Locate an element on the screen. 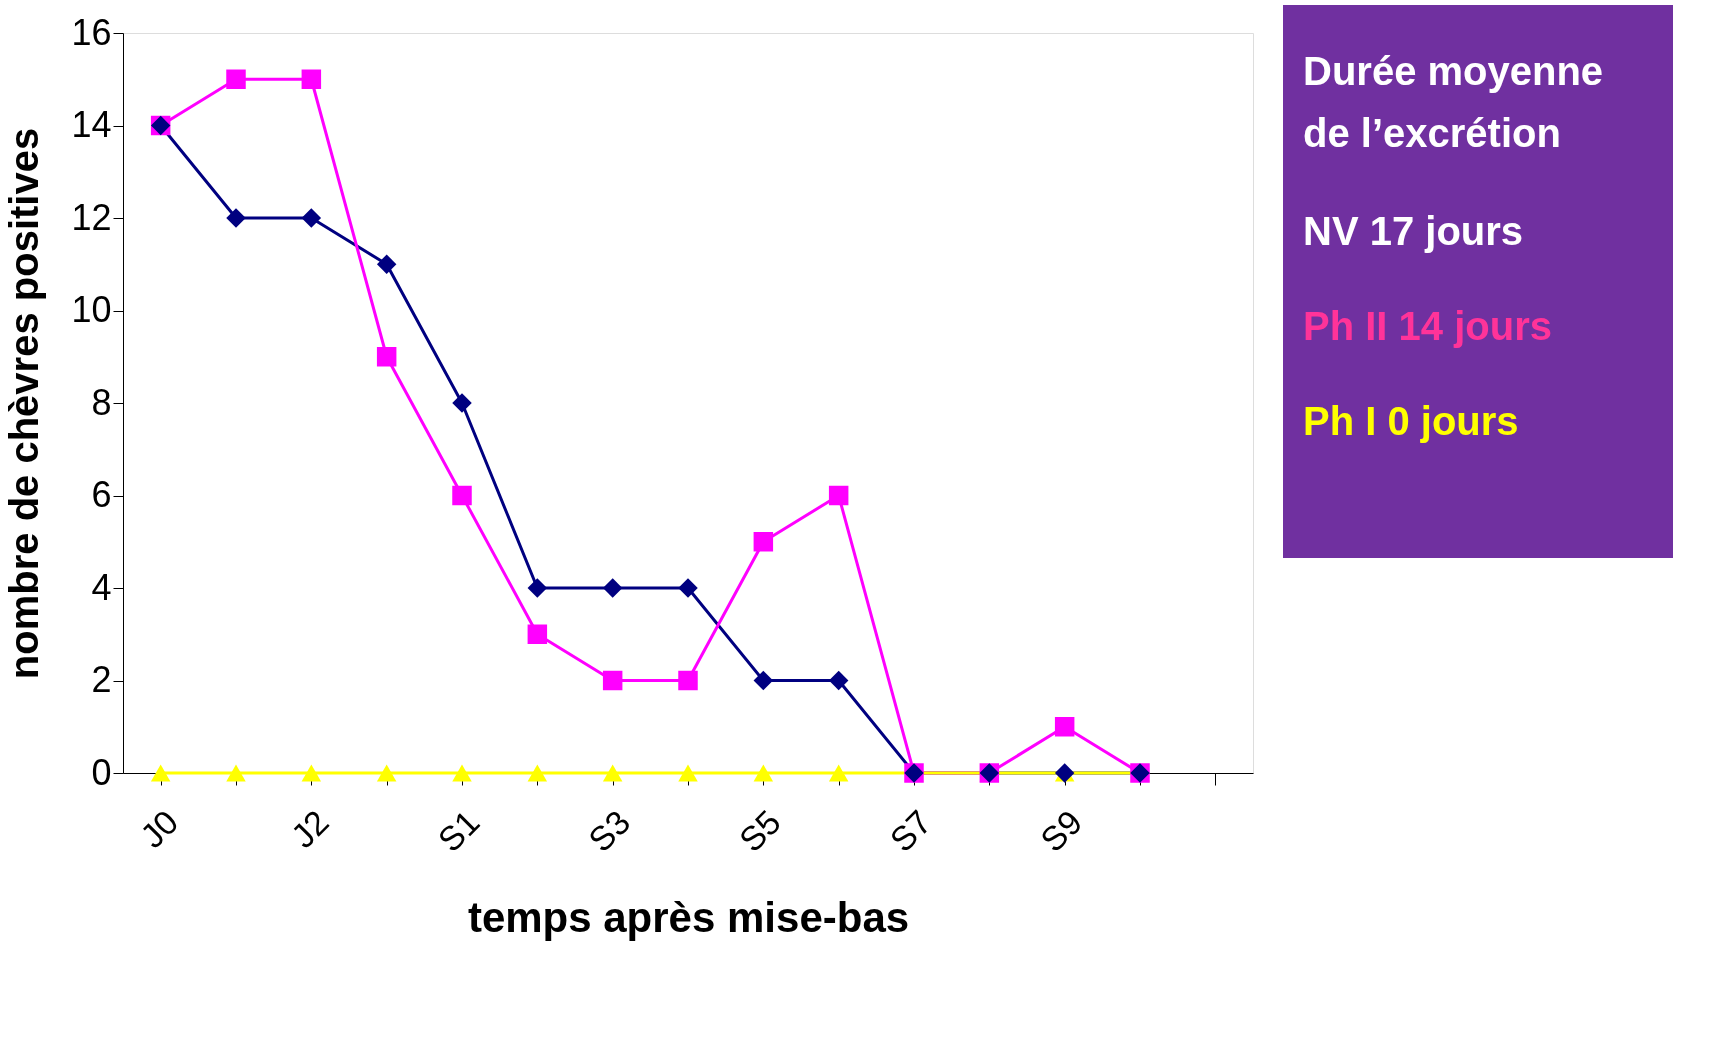 This screenshot has height=1054, width=1721. x-tick-label: J0 is located at coordinates (159, 828).